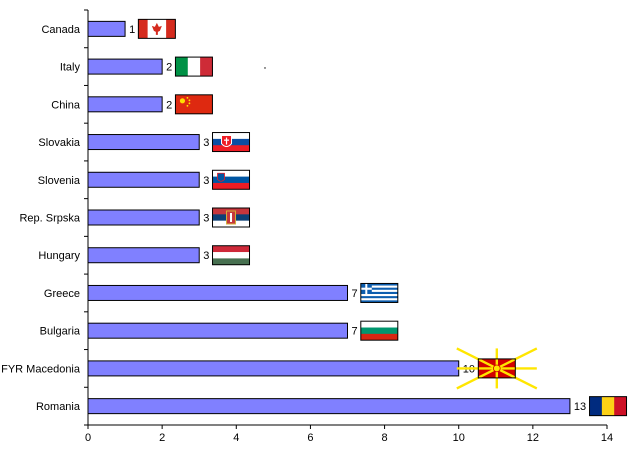 The height and width of the screenshot is (453, 634). I want to click on maple-leaf-icon, so click(156, 28).